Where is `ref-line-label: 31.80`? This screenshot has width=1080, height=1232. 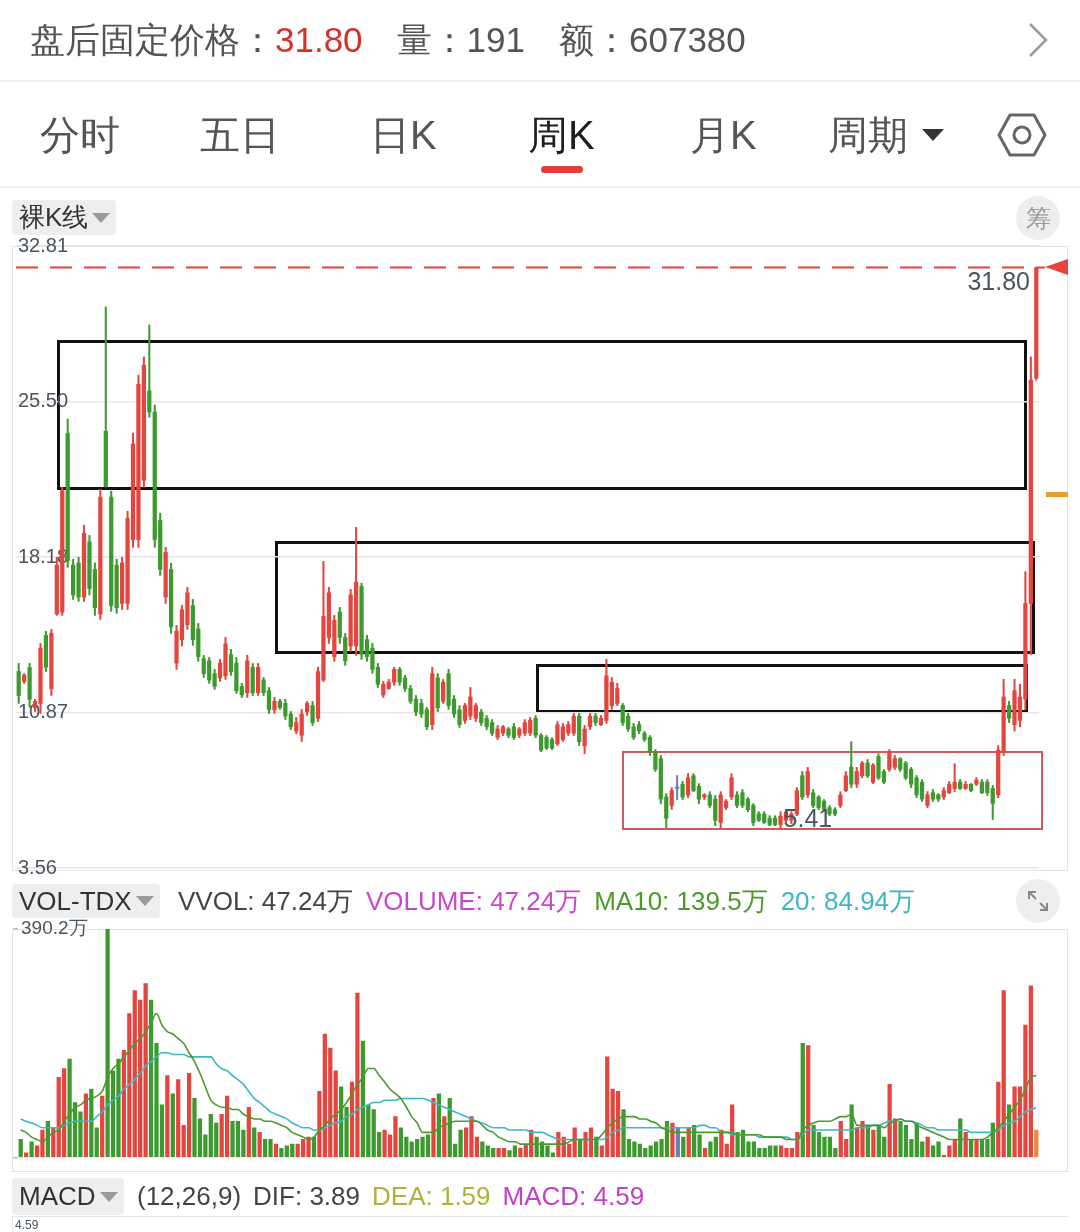 ref-line-label: 31.80 is located at coordinates (998, 280).